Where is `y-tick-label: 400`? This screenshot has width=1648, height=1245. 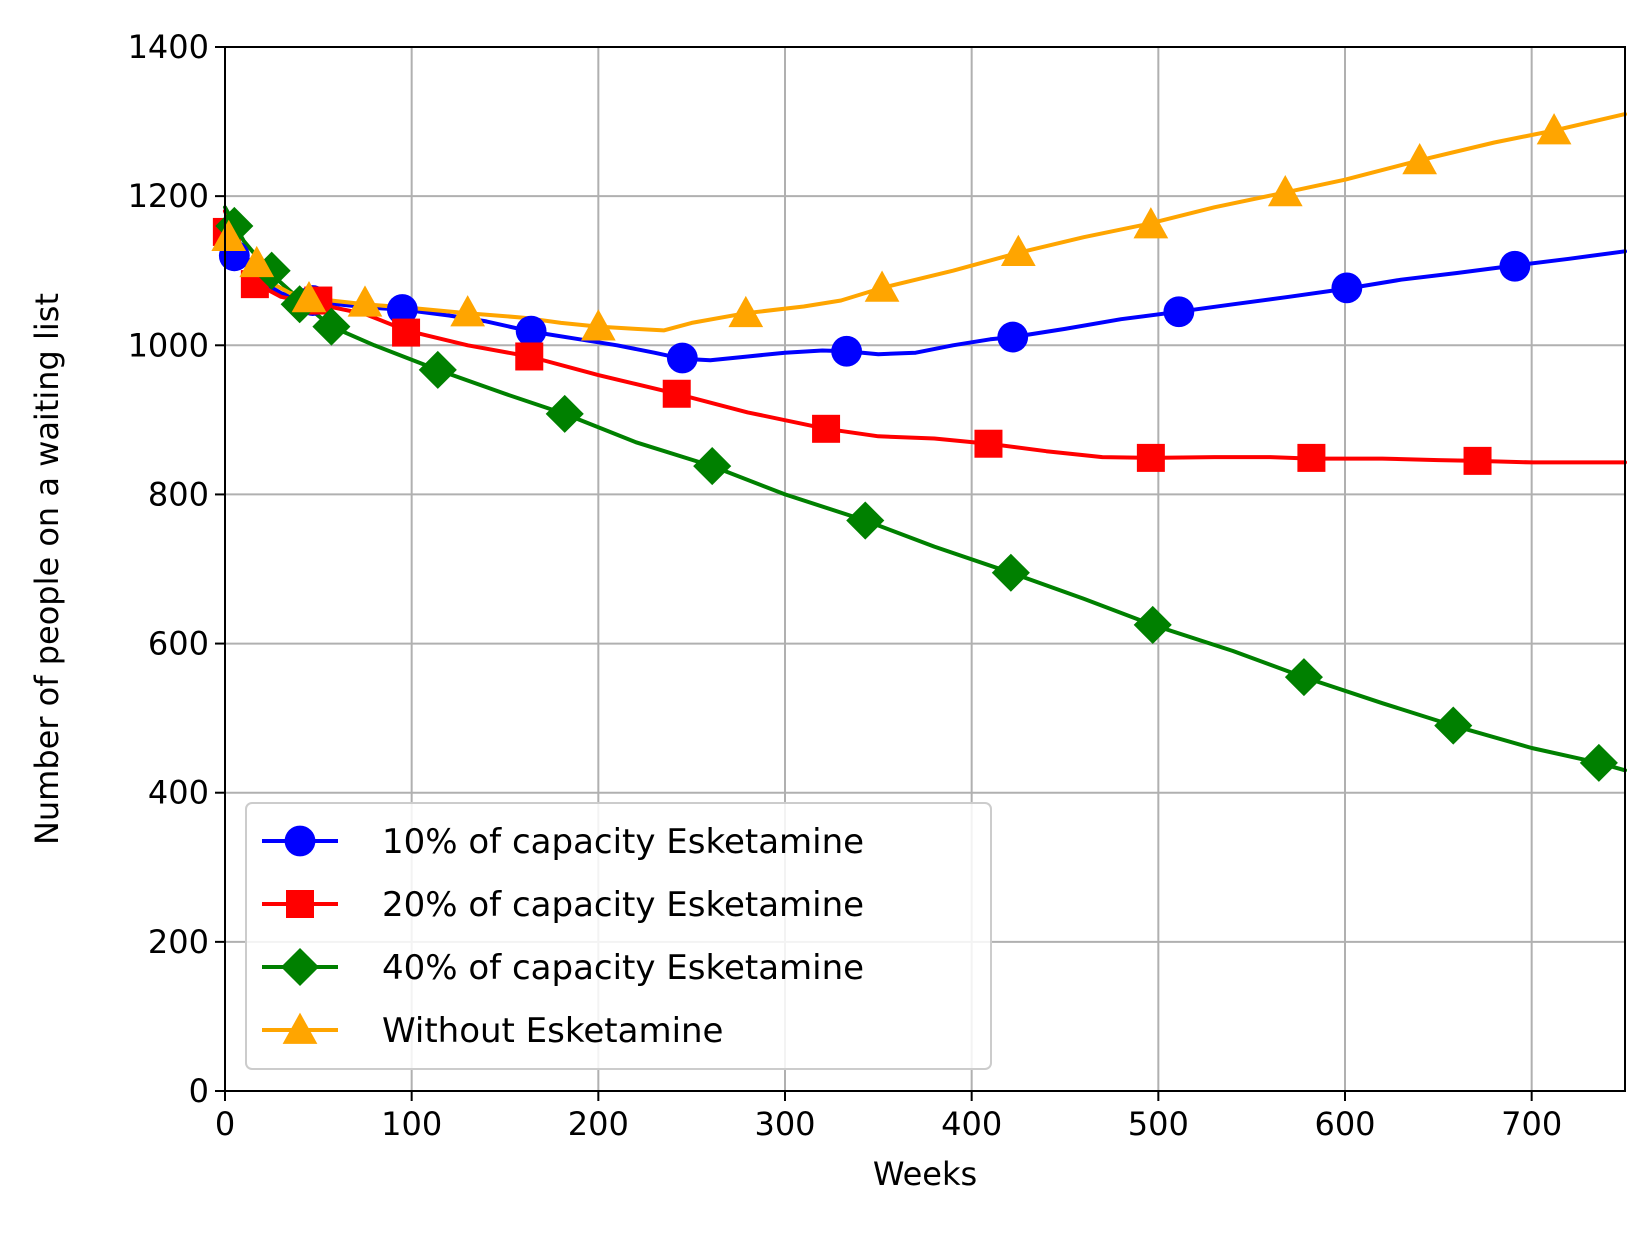
y-tick-label: 400 is located at coordinates (178, 793).